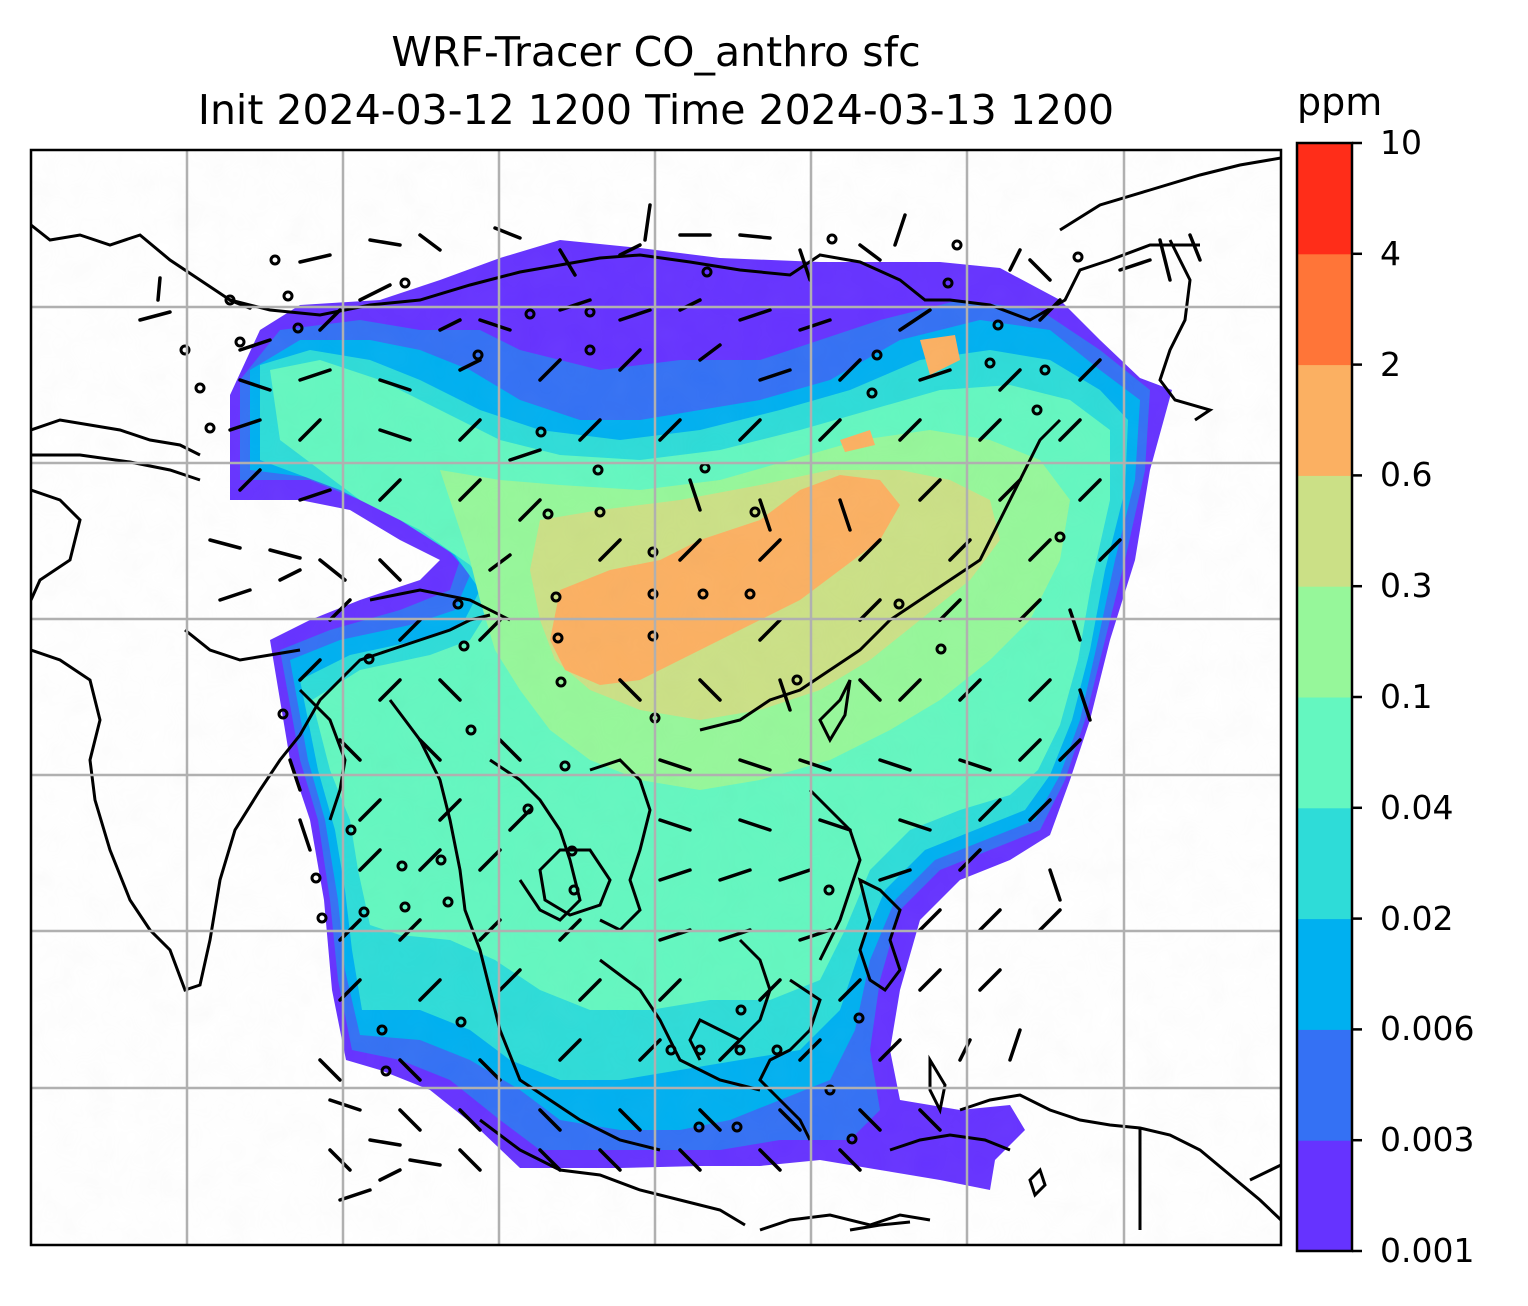 This screenshot has height=1306, width=1528. I want to click on colorbar-tick-label: 4, so click(1390, 253).